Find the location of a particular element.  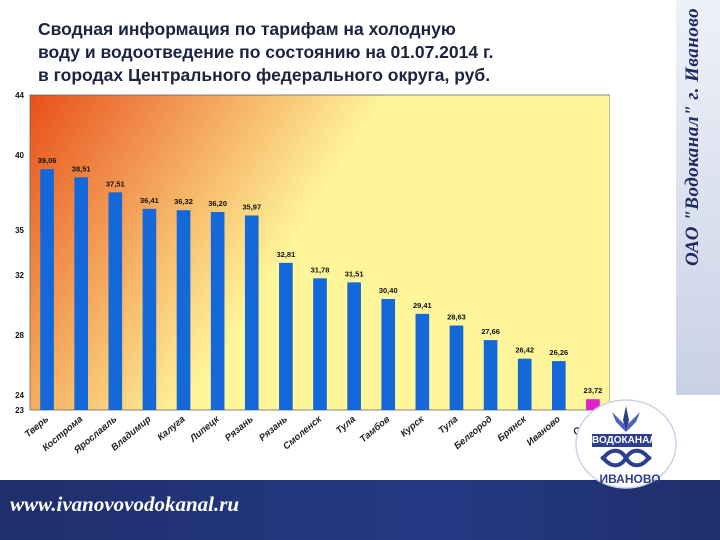

value-label-9: 31,78 is located at coordinates (320, 269).